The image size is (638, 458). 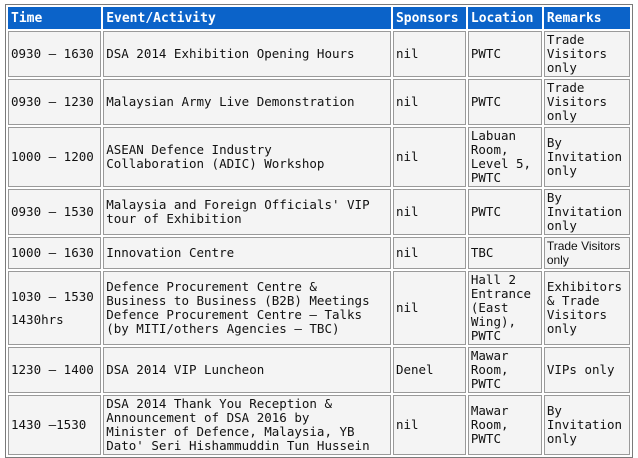 What do you see at coordinates (429, 18) in the screenshot?
I see `header-sponsors: Sponsors` at bounding box center [429, 18].